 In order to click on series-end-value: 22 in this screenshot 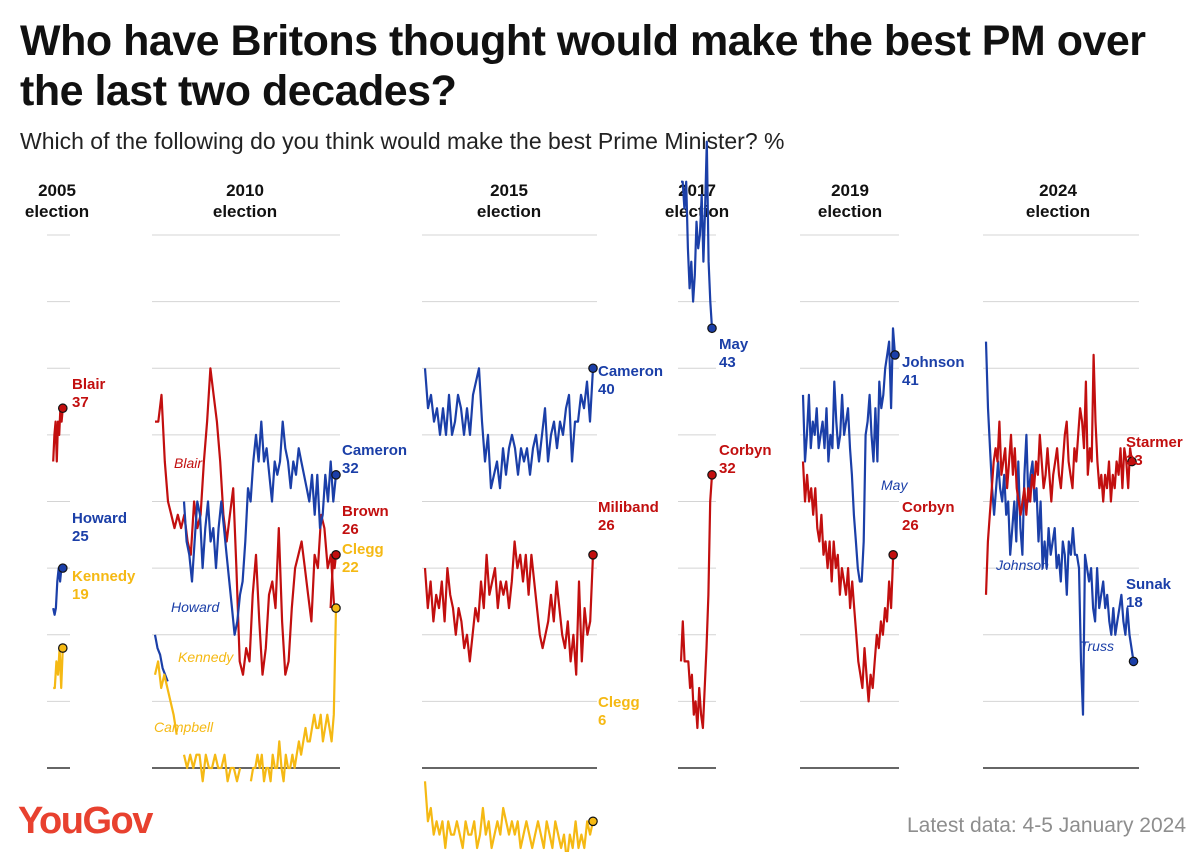, I will do `click(350, 567)`.